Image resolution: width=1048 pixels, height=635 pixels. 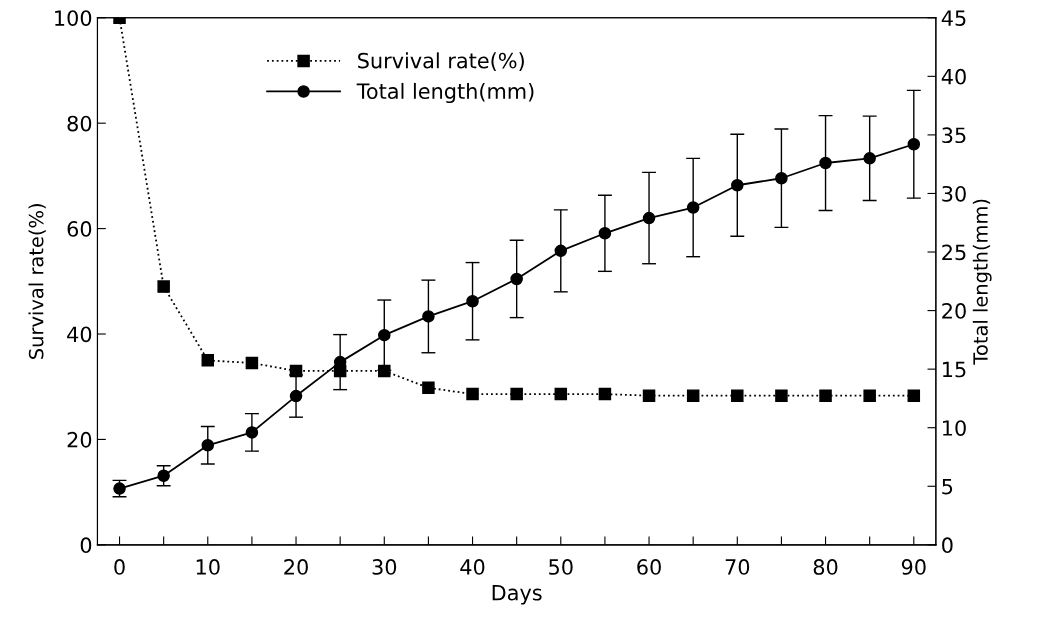 I want to click on y-tick-label: 60, so click(x=79, y=229).